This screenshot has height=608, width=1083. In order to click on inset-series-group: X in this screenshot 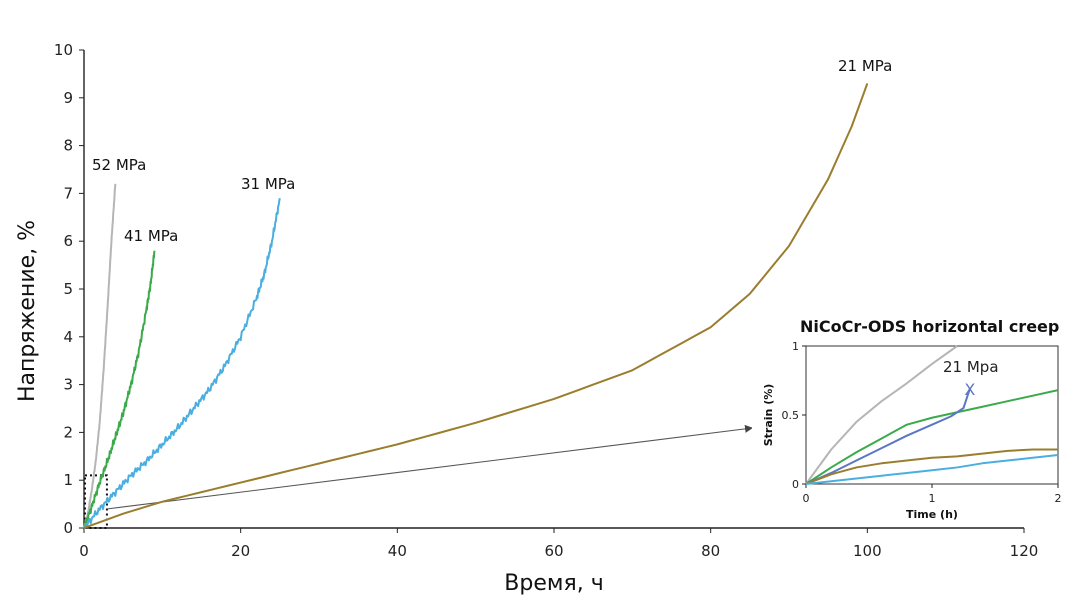, I will do `click(932, 415)`.